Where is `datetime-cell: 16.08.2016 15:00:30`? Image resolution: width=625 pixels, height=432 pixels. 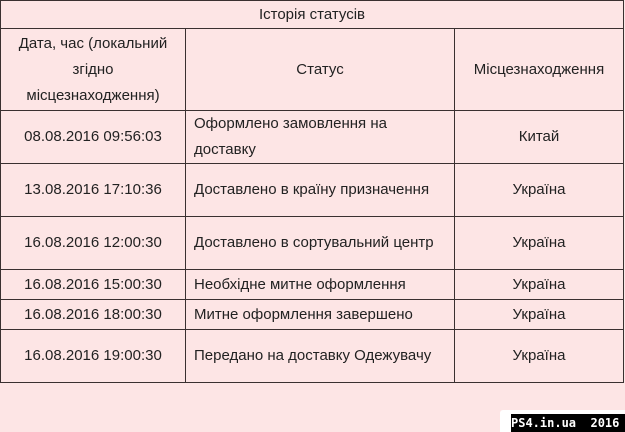
datetime-cell: 16.08.2016 15:00:30 is located at coordinates (93, 284).